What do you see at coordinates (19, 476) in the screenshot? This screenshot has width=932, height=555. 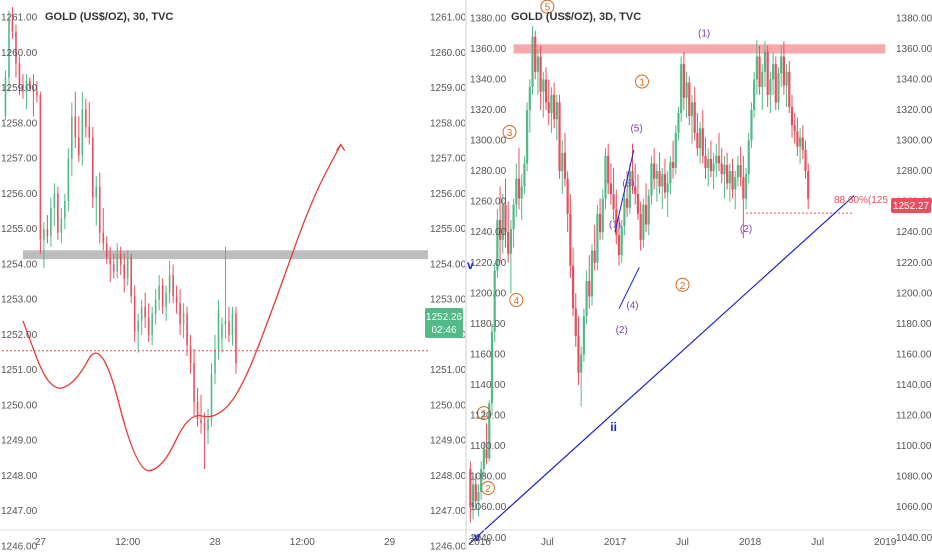 I see `y-tick-label: 1248.00` at bounding box center [19, 476].